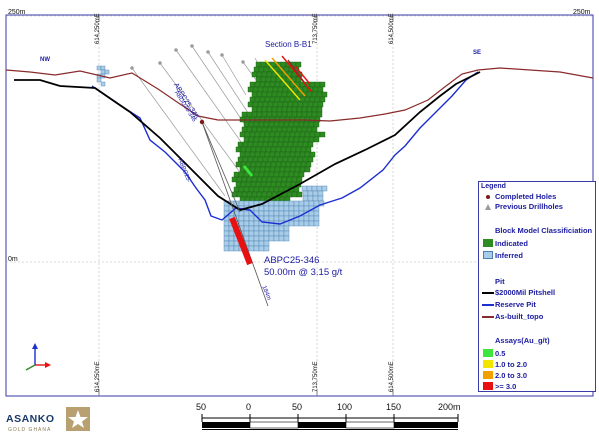  Describe the element at coordinates (522, 340) in the screenshot. I see `legend-assays-title: Assays(Au_g/t)` at that location.